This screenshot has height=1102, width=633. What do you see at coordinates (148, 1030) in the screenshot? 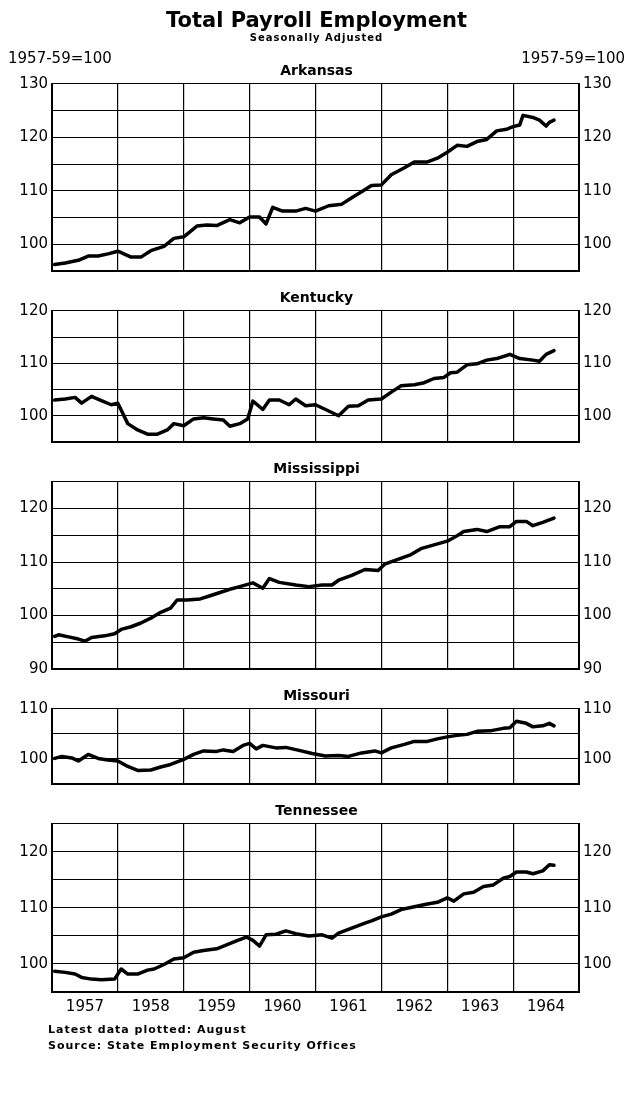
I see `text: Latest data plotted: August` at bounding box center [148, 1030].